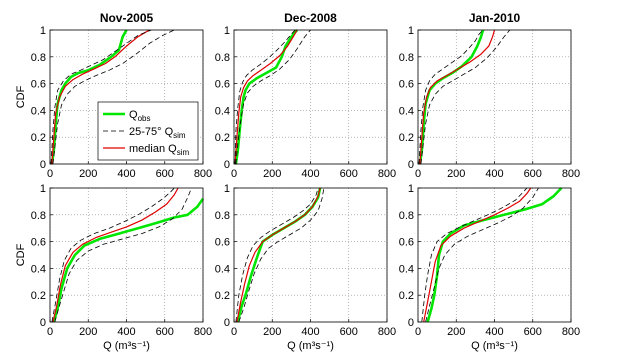  Describe the element at coordinates (495, 18) in the screenshot. I see `subplot-title: Jan-2010` at that location.